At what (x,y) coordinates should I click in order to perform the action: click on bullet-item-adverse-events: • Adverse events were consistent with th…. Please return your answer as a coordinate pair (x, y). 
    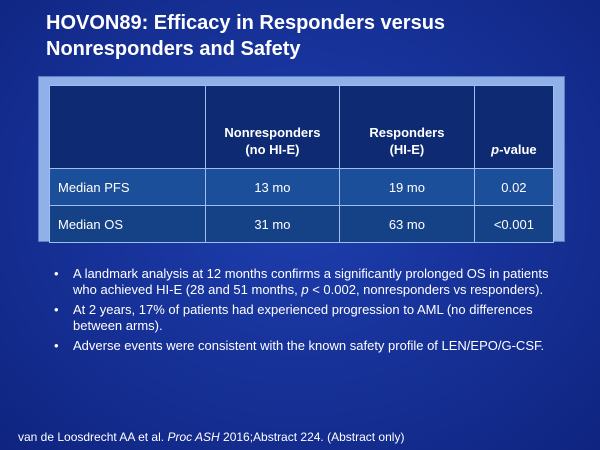
    Looking at the image, I should click on (304, 346).